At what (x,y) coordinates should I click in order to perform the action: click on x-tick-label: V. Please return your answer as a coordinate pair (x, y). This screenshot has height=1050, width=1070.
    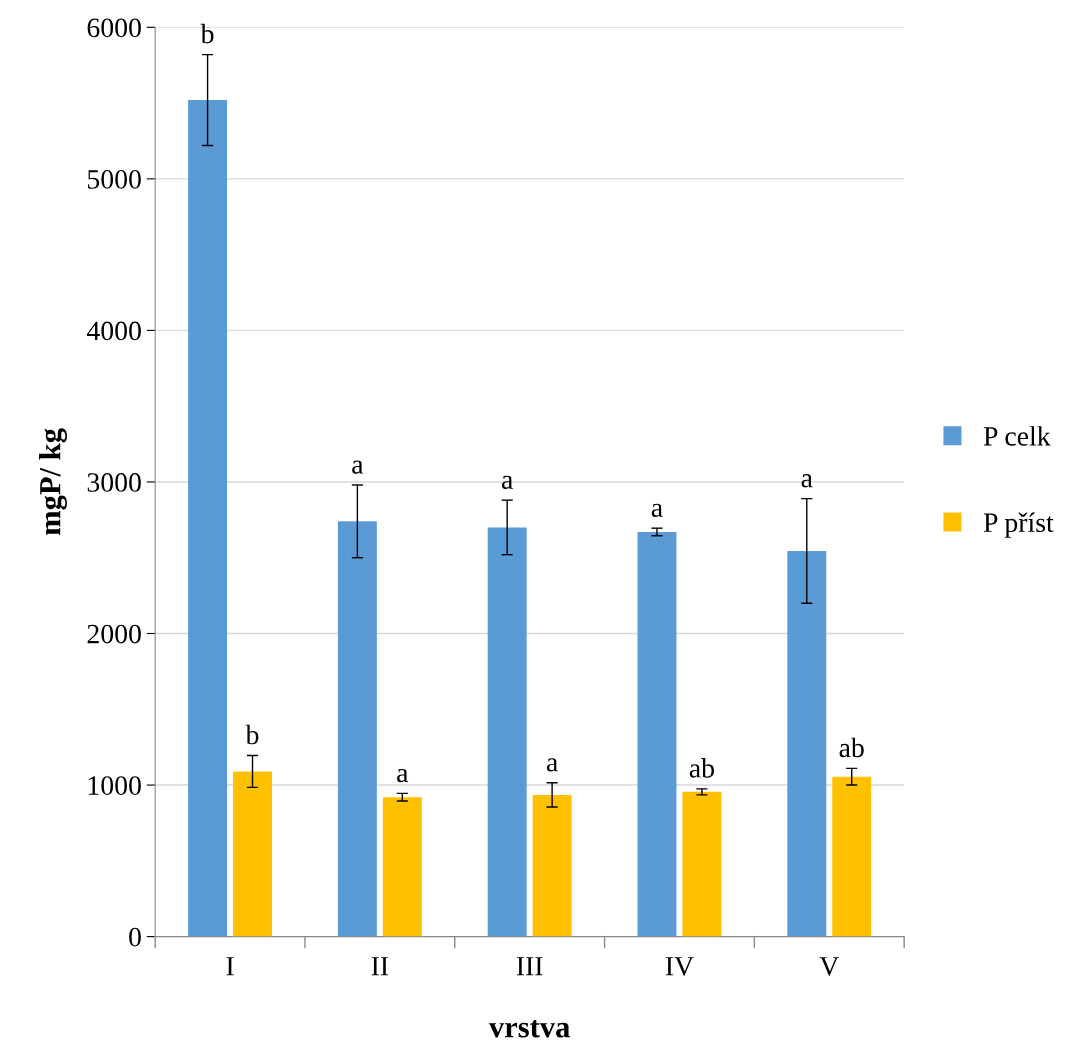
    Looking at the image, I should click on (829, 966).